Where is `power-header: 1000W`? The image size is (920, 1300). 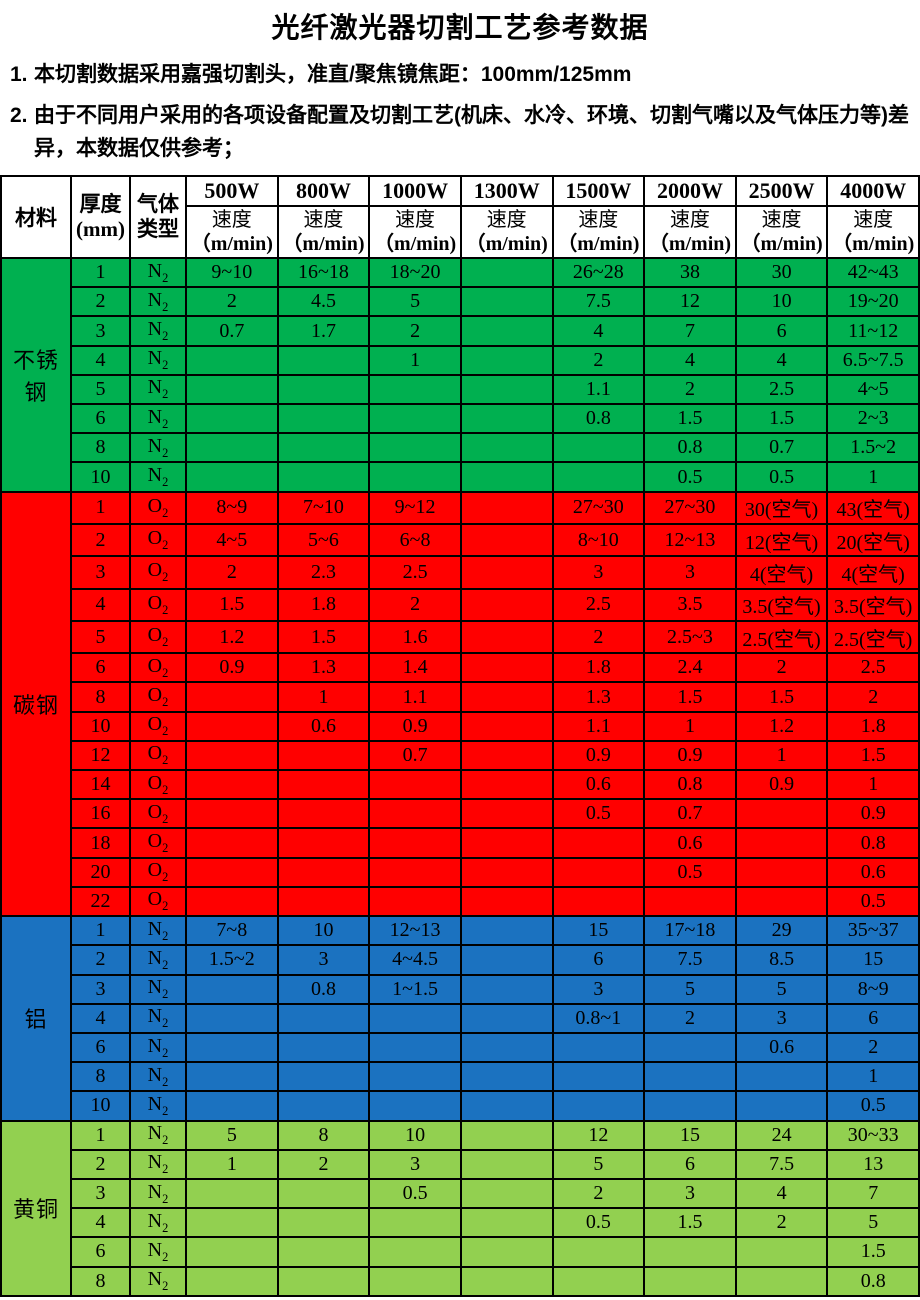 power-header: 1000W is located at coordinates (415, 191).